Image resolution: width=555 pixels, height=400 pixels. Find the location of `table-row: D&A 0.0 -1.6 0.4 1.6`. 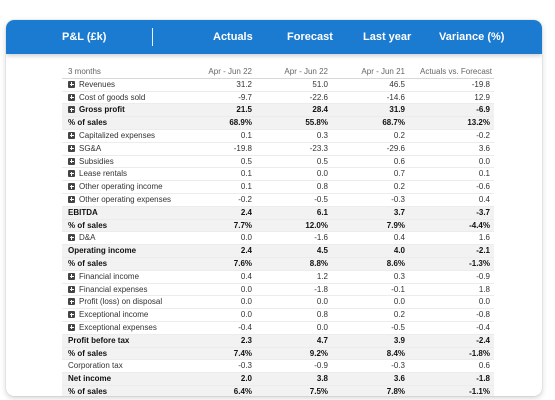

table-row: D&A 0.0 -1.6 0.4 1.6 is located at coordinates (278, 239).